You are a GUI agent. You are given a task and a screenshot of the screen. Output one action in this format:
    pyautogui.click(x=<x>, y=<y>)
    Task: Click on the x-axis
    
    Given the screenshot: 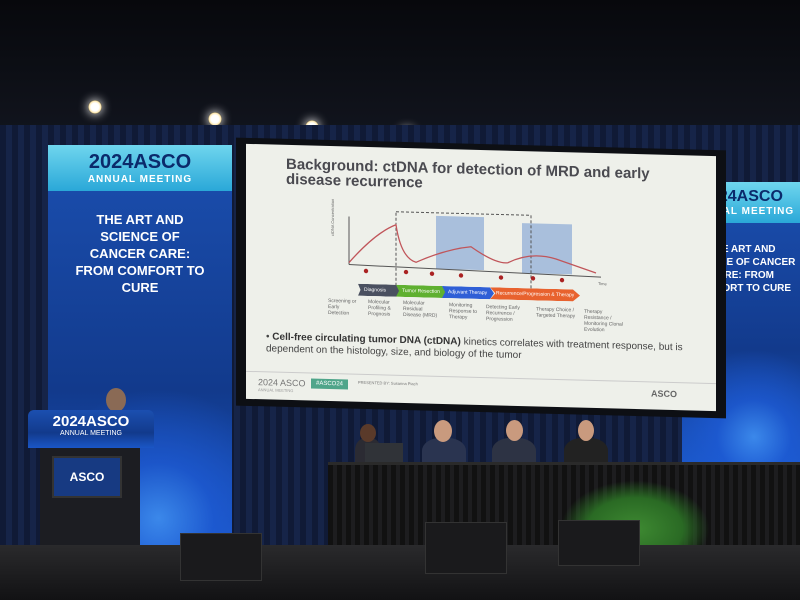 What is the action you would take?
    pyautogui.click(x=475, y=271)
    